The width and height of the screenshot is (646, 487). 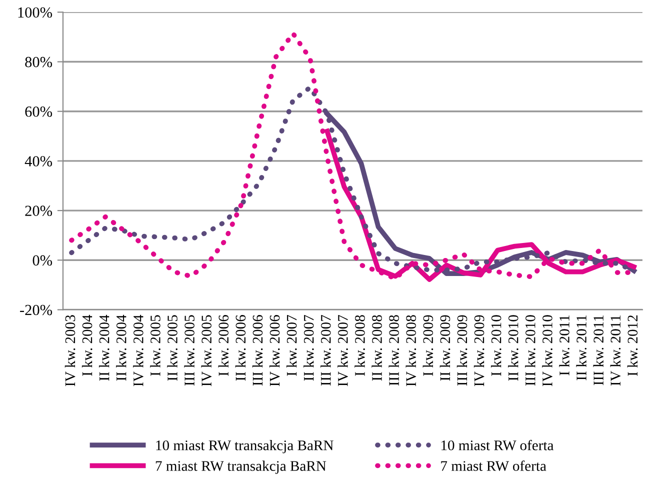 What do you see at coordinates (138, 350) in the screenshot?
I see `x-tick-label: IV kw. 2004` at bounding box center [138, 350].